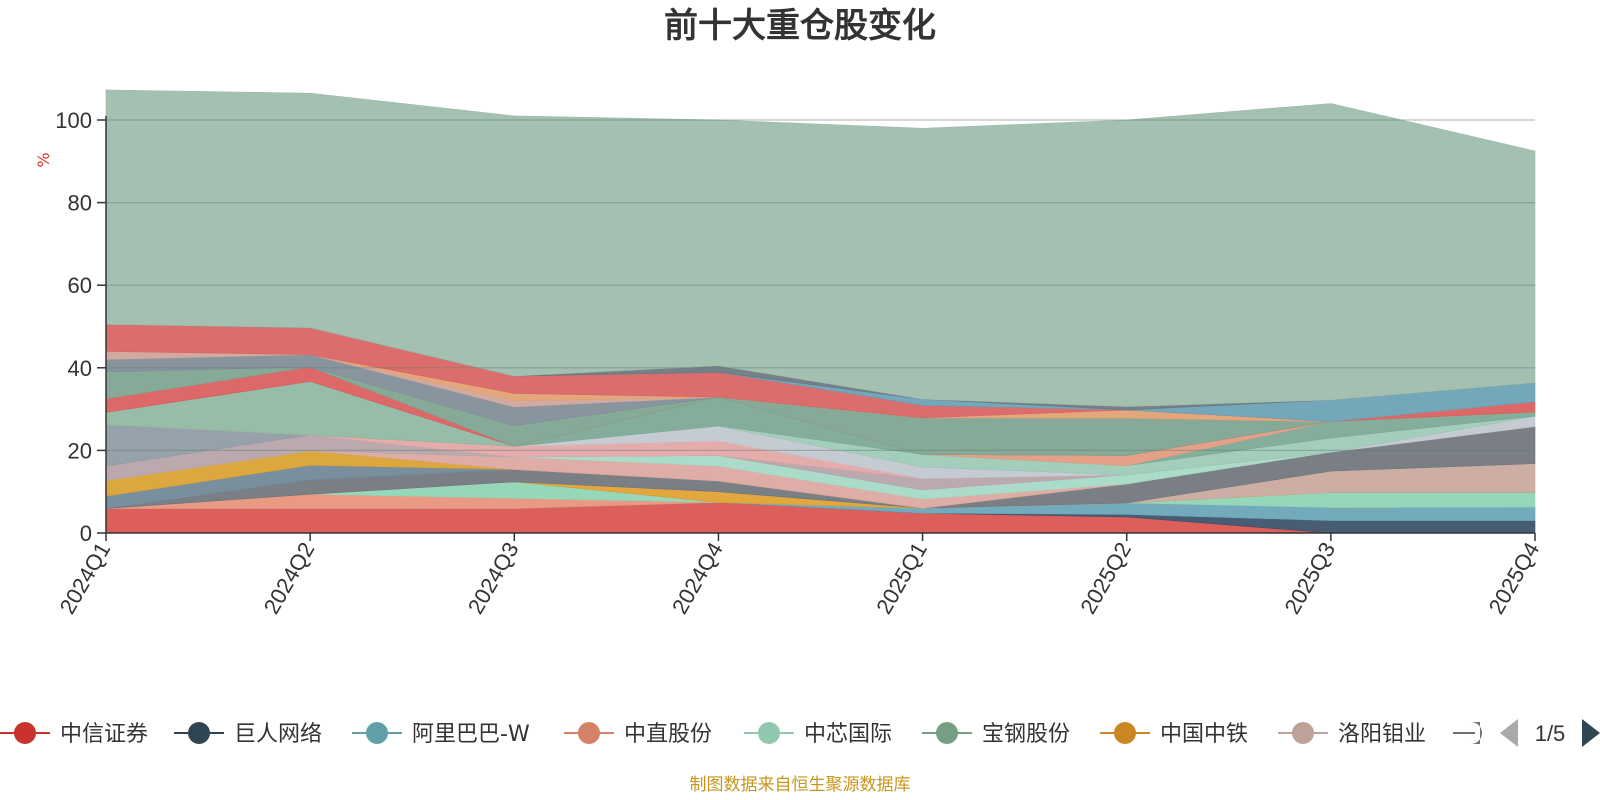 This screenshot has height=800, width=1600. Describe the element at coordinates (901, 578) in the screenshot. I see `x-tick-label: 2025Q1` at that location.